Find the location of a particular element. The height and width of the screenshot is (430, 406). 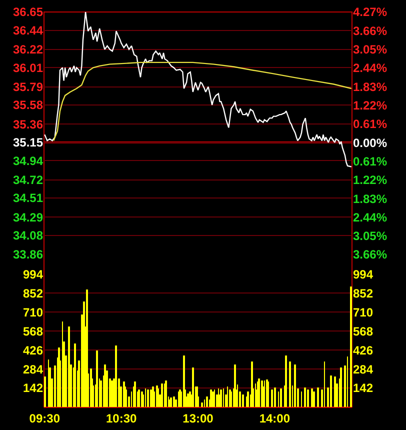

y2-tick-label: 426 is located at coordinates (363, 350).